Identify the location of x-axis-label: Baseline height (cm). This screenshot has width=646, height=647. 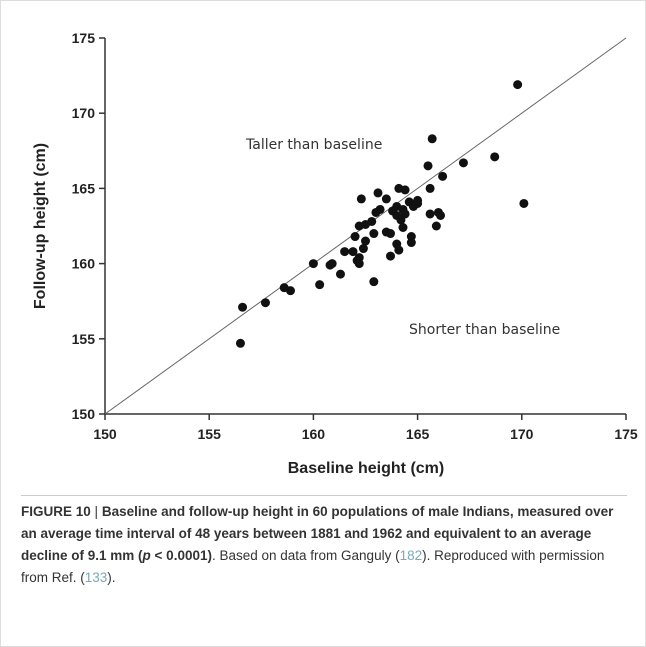
(366, 468).